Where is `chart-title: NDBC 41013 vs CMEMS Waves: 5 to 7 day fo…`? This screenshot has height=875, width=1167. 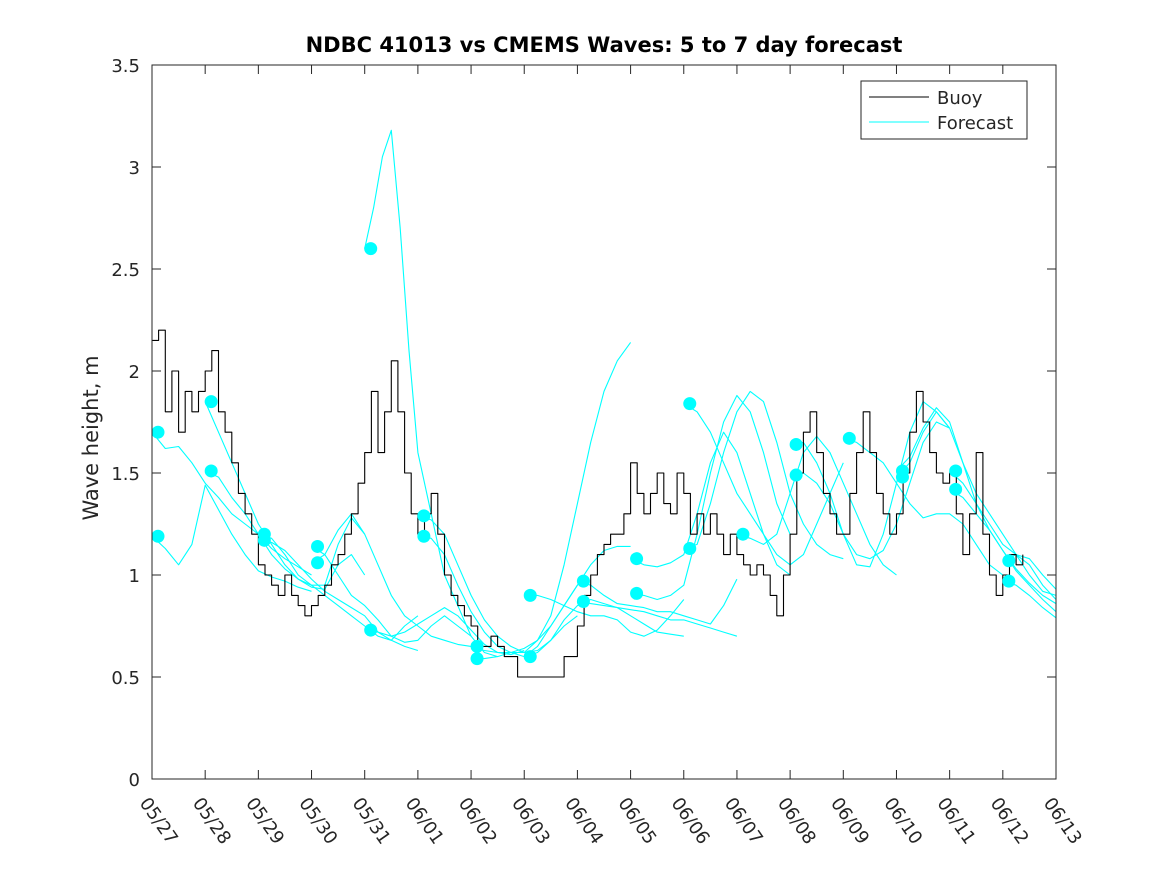 chart-title: NDBC 41013 vs CMEMS Waves: 5 to 7 day fo… is located at coordinates (604, 45).